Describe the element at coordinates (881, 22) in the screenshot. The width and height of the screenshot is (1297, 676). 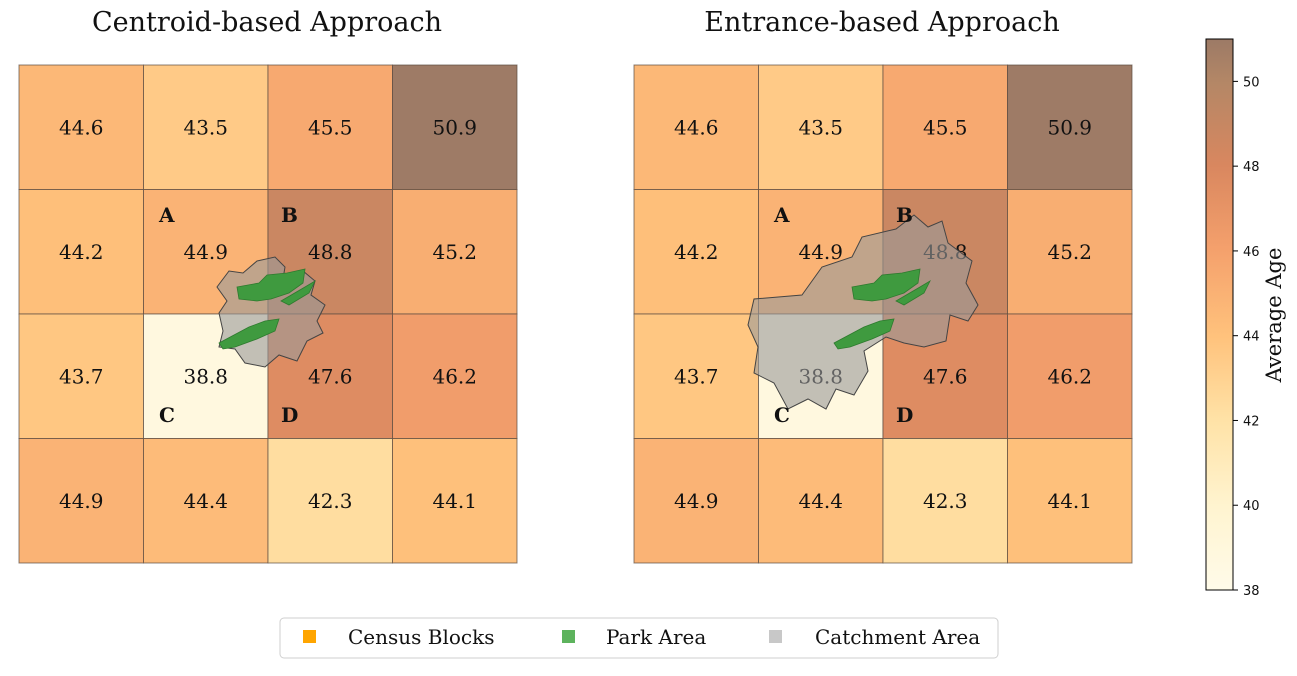
I see `panel-title-entrance: Entrance-based Approach` at that location.